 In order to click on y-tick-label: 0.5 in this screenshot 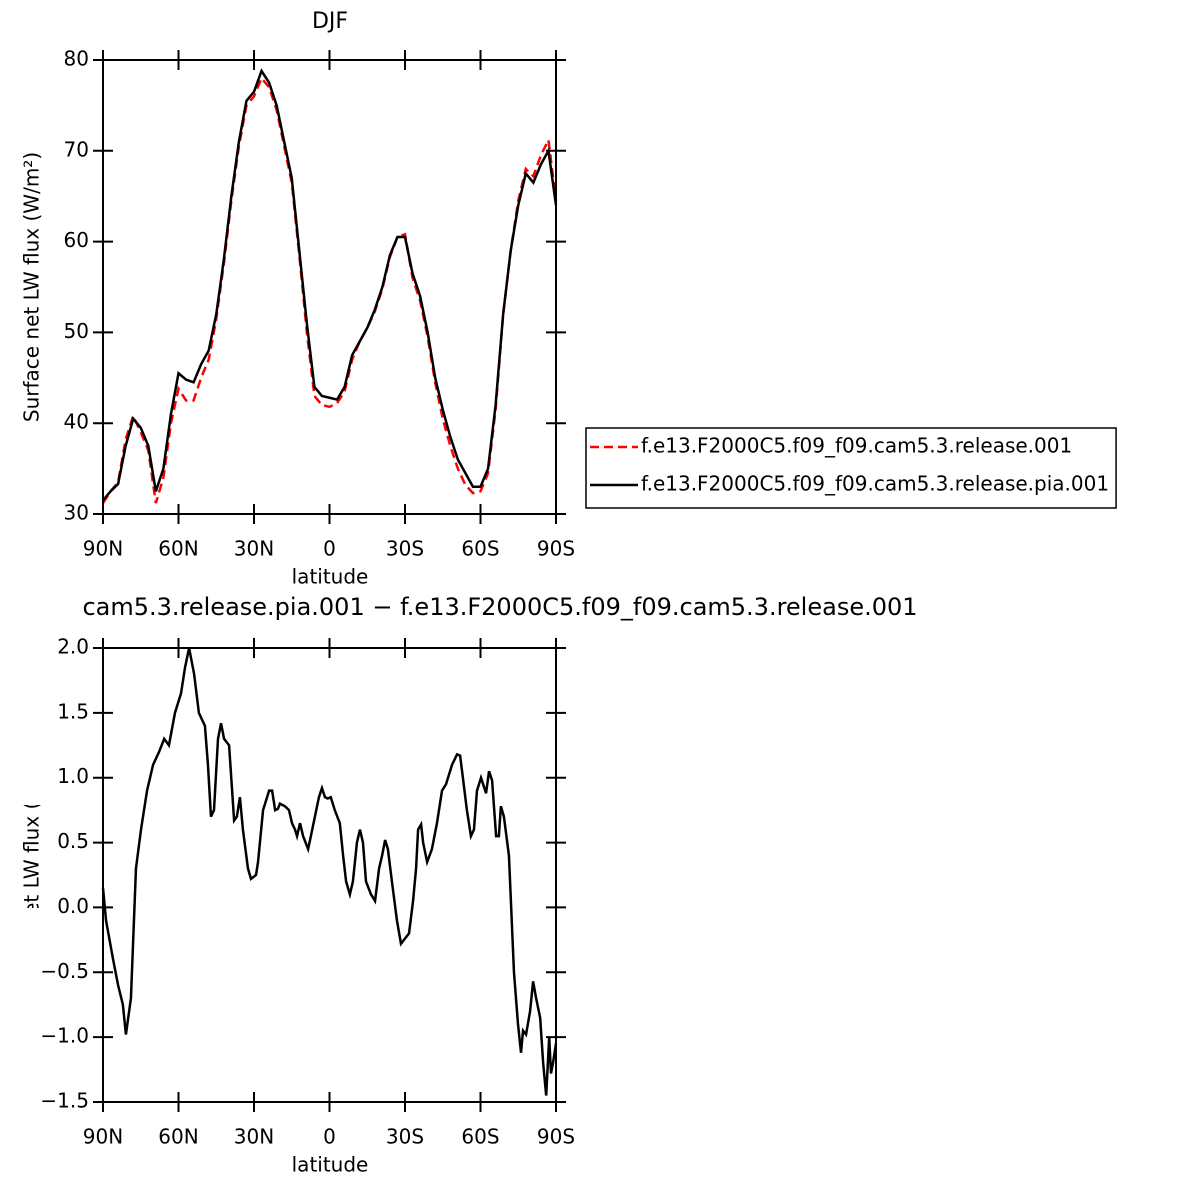, I will do `click(73, 841)`.